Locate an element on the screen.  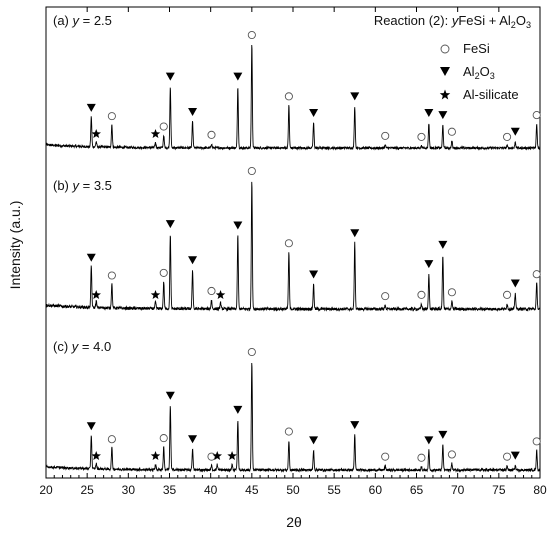
series-label-c-part: y is located at coordinates (75, 346).